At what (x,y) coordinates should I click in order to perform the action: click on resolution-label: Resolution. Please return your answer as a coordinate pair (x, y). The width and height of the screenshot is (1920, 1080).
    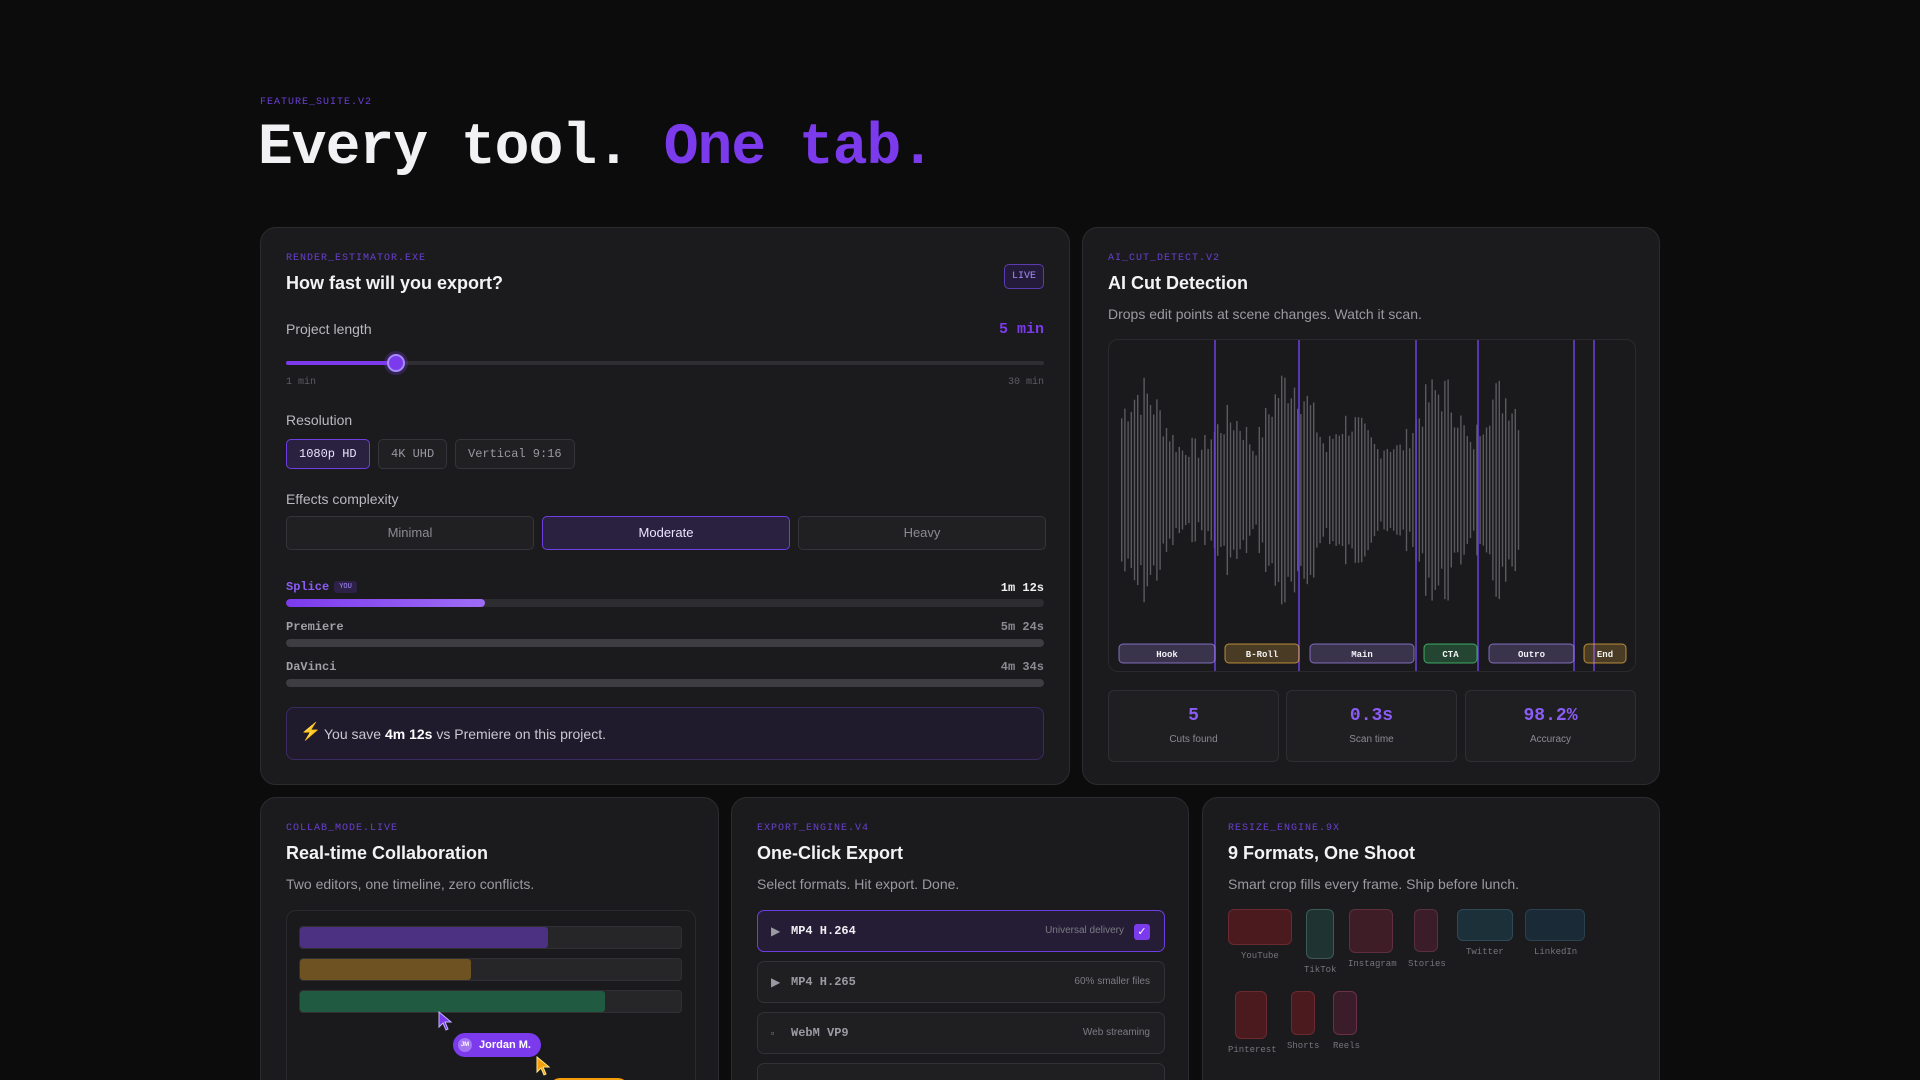
    Looking at the image, I should click on (319, 420).